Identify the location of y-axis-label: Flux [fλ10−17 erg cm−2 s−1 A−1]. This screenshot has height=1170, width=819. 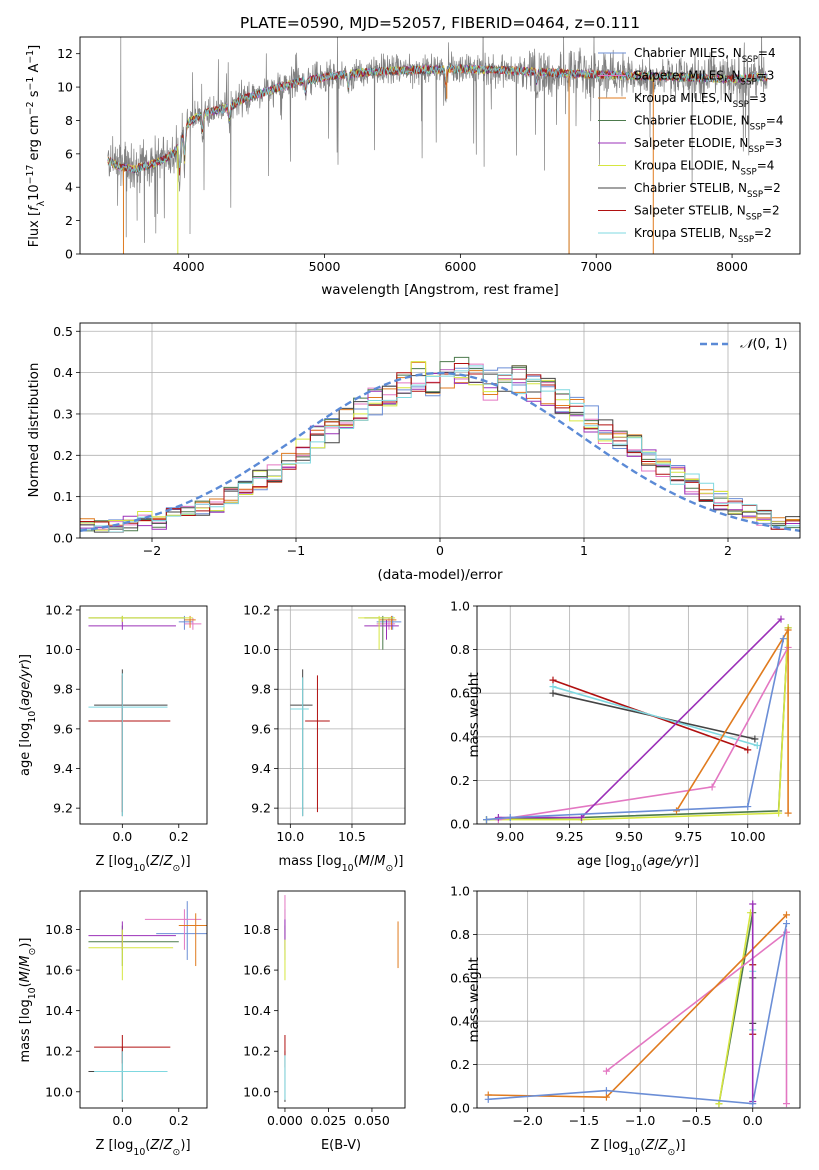
(36, 146).